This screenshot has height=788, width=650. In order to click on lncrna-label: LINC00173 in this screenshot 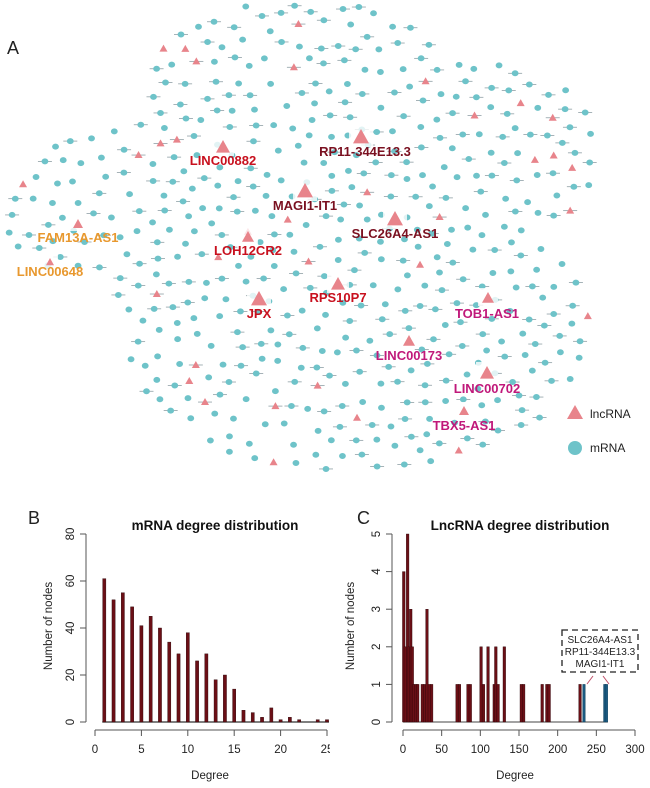, I will do `click(409, 355)`.